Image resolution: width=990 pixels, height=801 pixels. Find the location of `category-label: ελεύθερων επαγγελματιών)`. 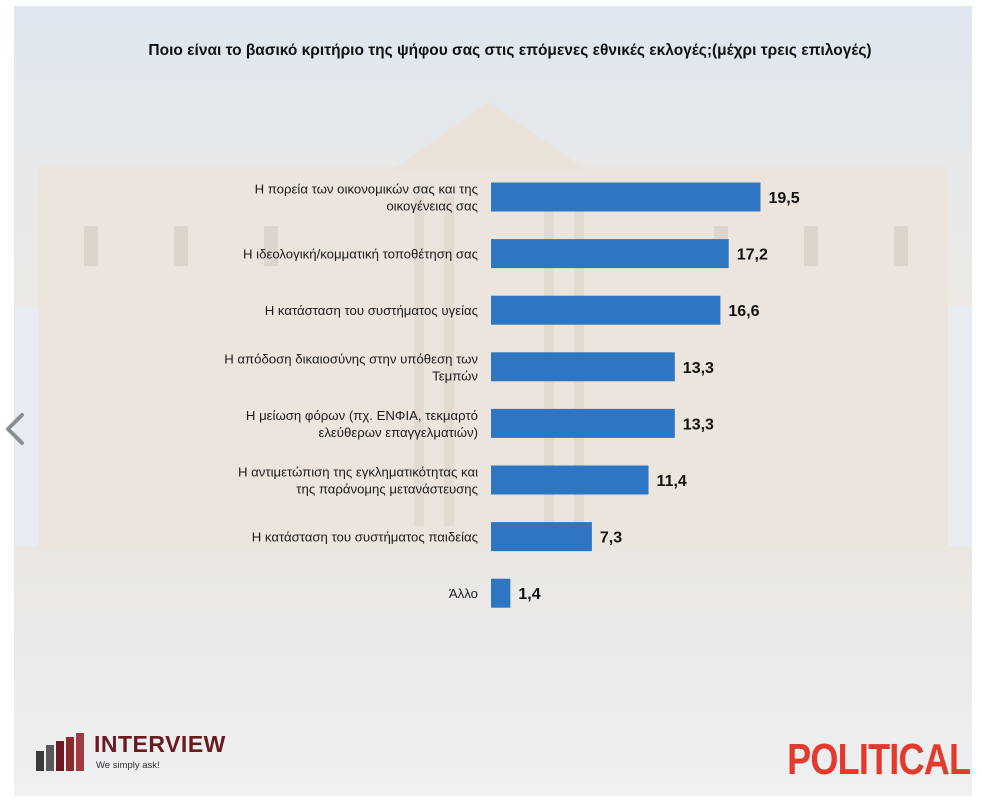

category-label: ελεύθερων επαγγελματιών) is located at coordinates (398, 432).